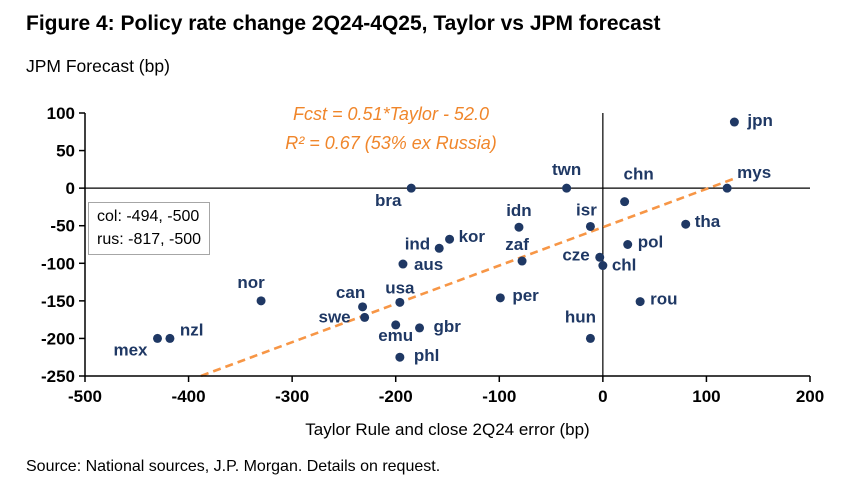  Describe the element at coordinates (388, 200) in the screenshot. I see `point-label-bra: bra` at that location.